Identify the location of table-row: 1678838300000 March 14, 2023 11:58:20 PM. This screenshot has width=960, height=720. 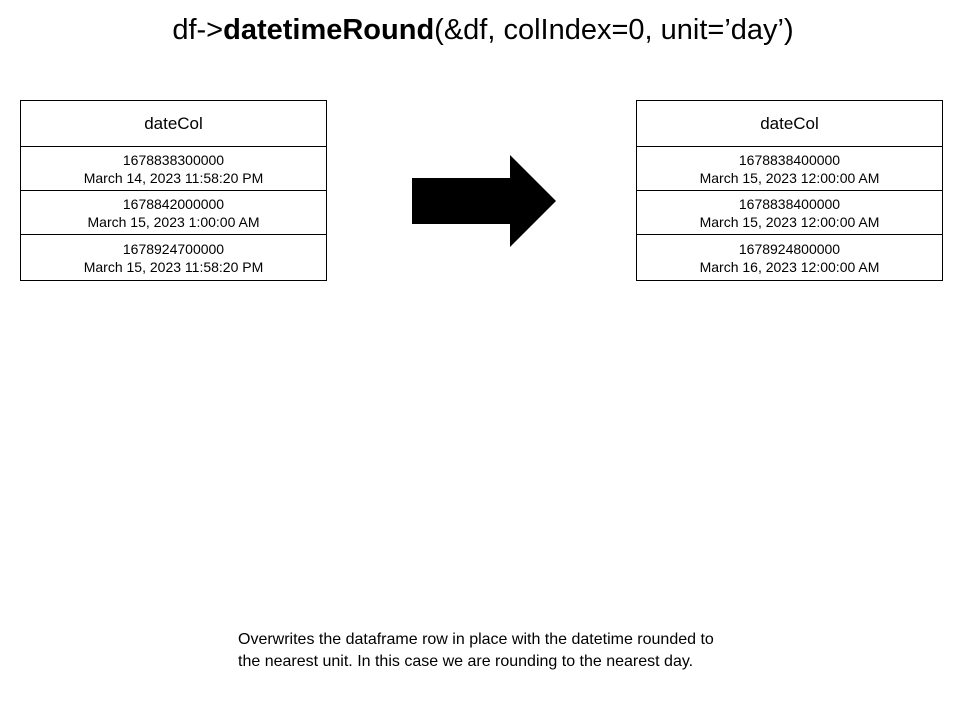
(173, 169).